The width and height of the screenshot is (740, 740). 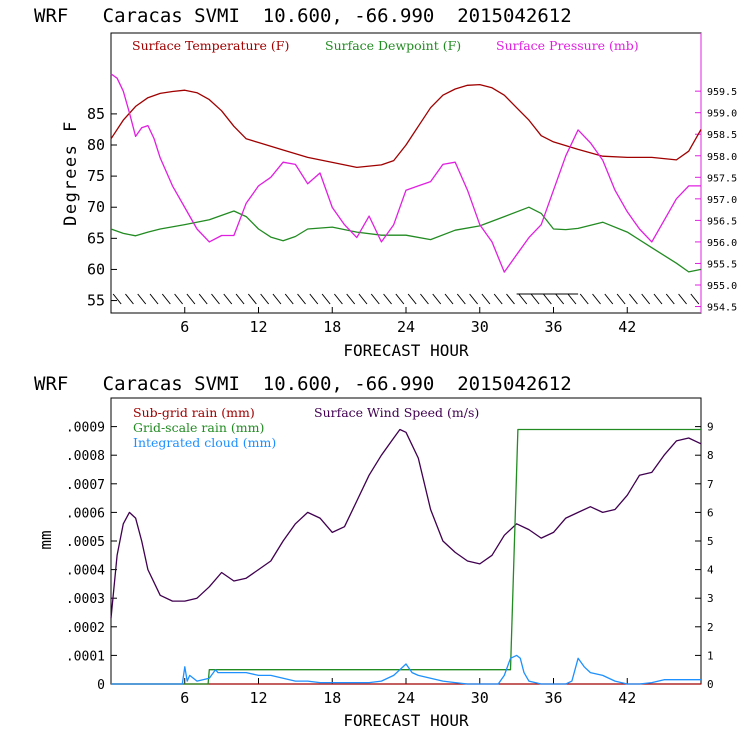 What do you see at coordinates (406, 720) in the screenshot?
I see `panel2-x-axis-label: FORECAST HOUR` at bounding box center [406, 720].